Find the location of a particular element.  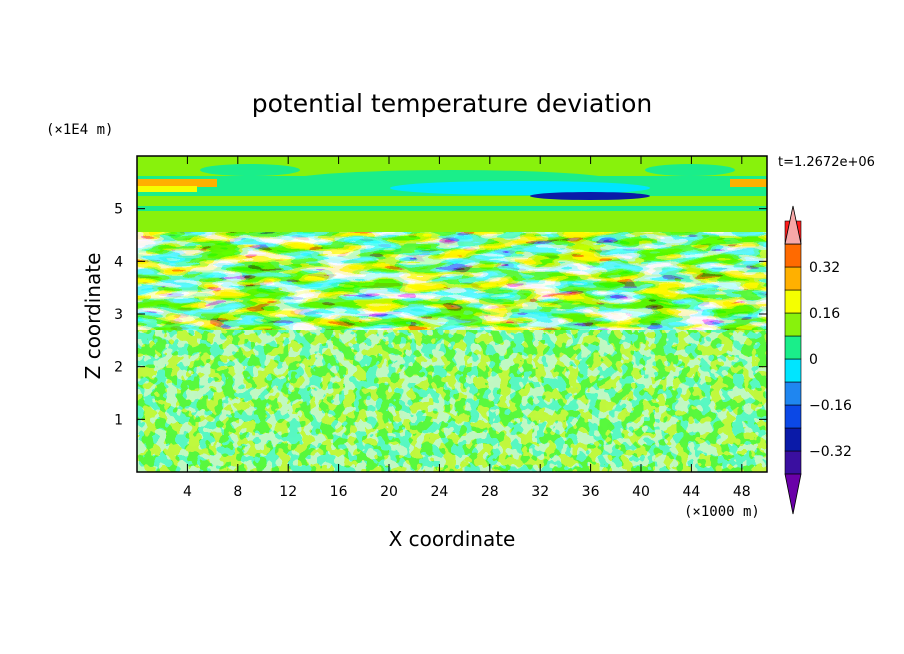

x-tick-label: 4 is located at coordinates (187, 492).